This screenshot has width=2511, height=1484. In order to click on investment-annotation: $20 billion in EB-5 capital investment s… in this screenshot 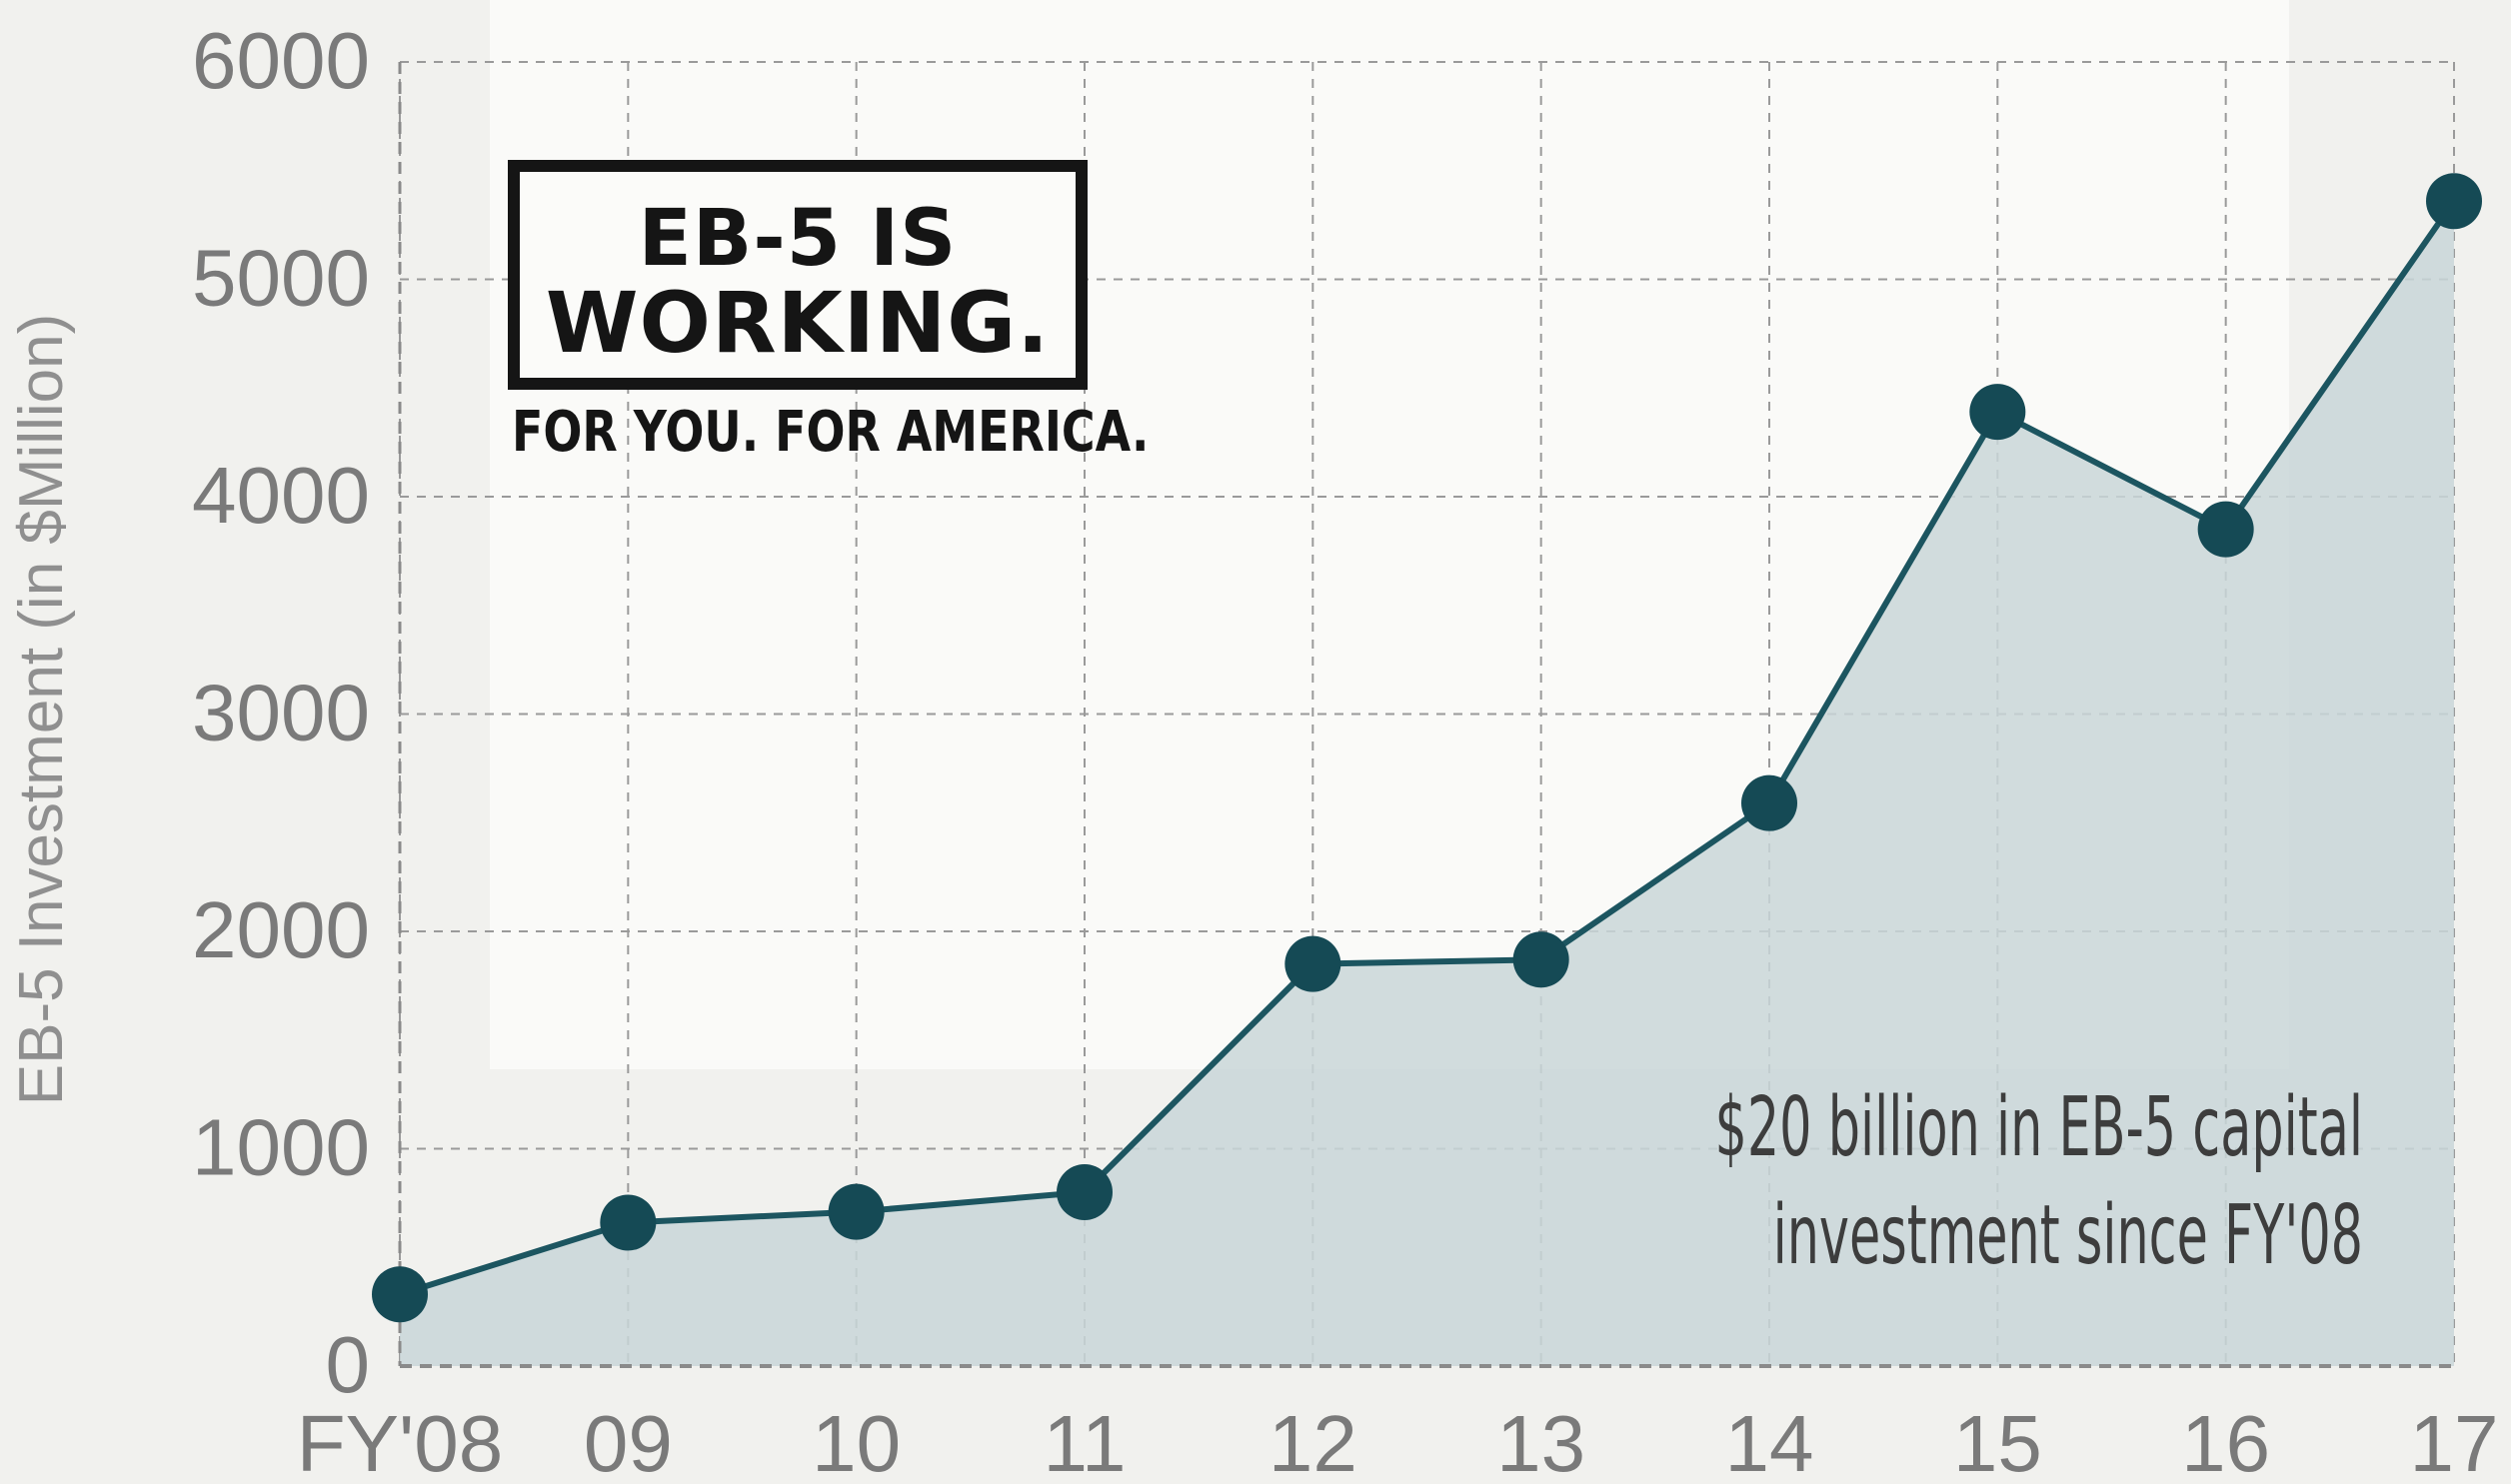, I will do `click(2038, 1182)`.